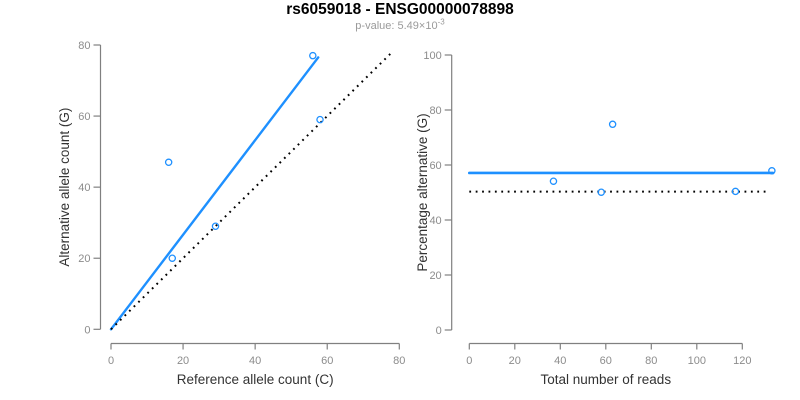  What do you see at coordinates (422, 192) in the screenshot?
I see `y-axis-title: Percentage alternative (G)` at bounding box center [422, 192].